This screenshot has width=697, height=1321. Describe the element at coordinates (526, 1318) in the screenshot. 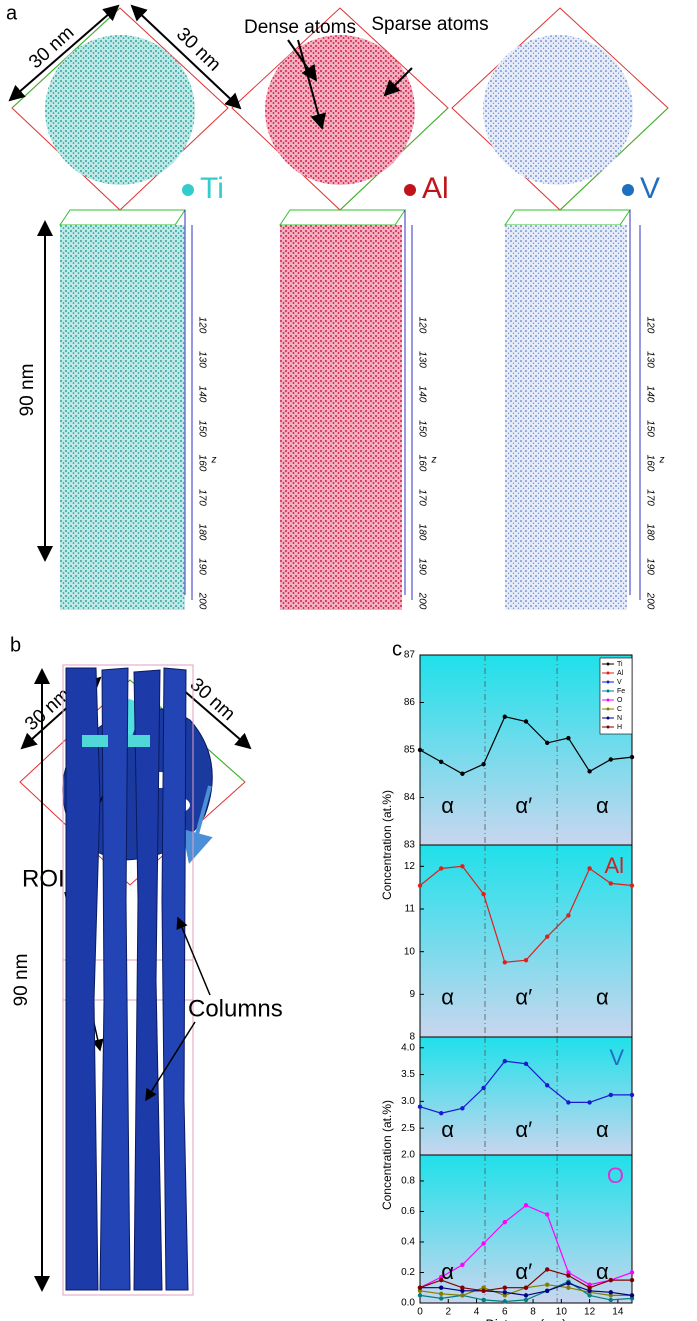

I see `x-axis-label: Distance (nm)` at that location.